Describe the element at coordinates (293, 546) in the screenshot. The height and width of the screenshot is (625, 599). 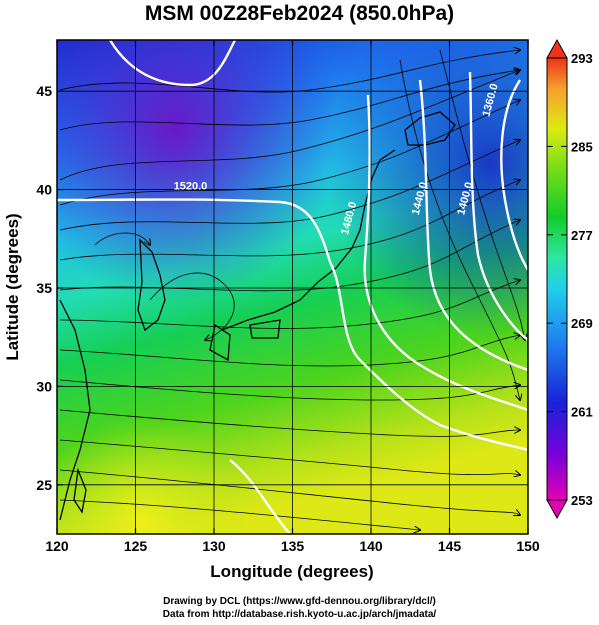
I see `x-tick-label: 135` at that location.